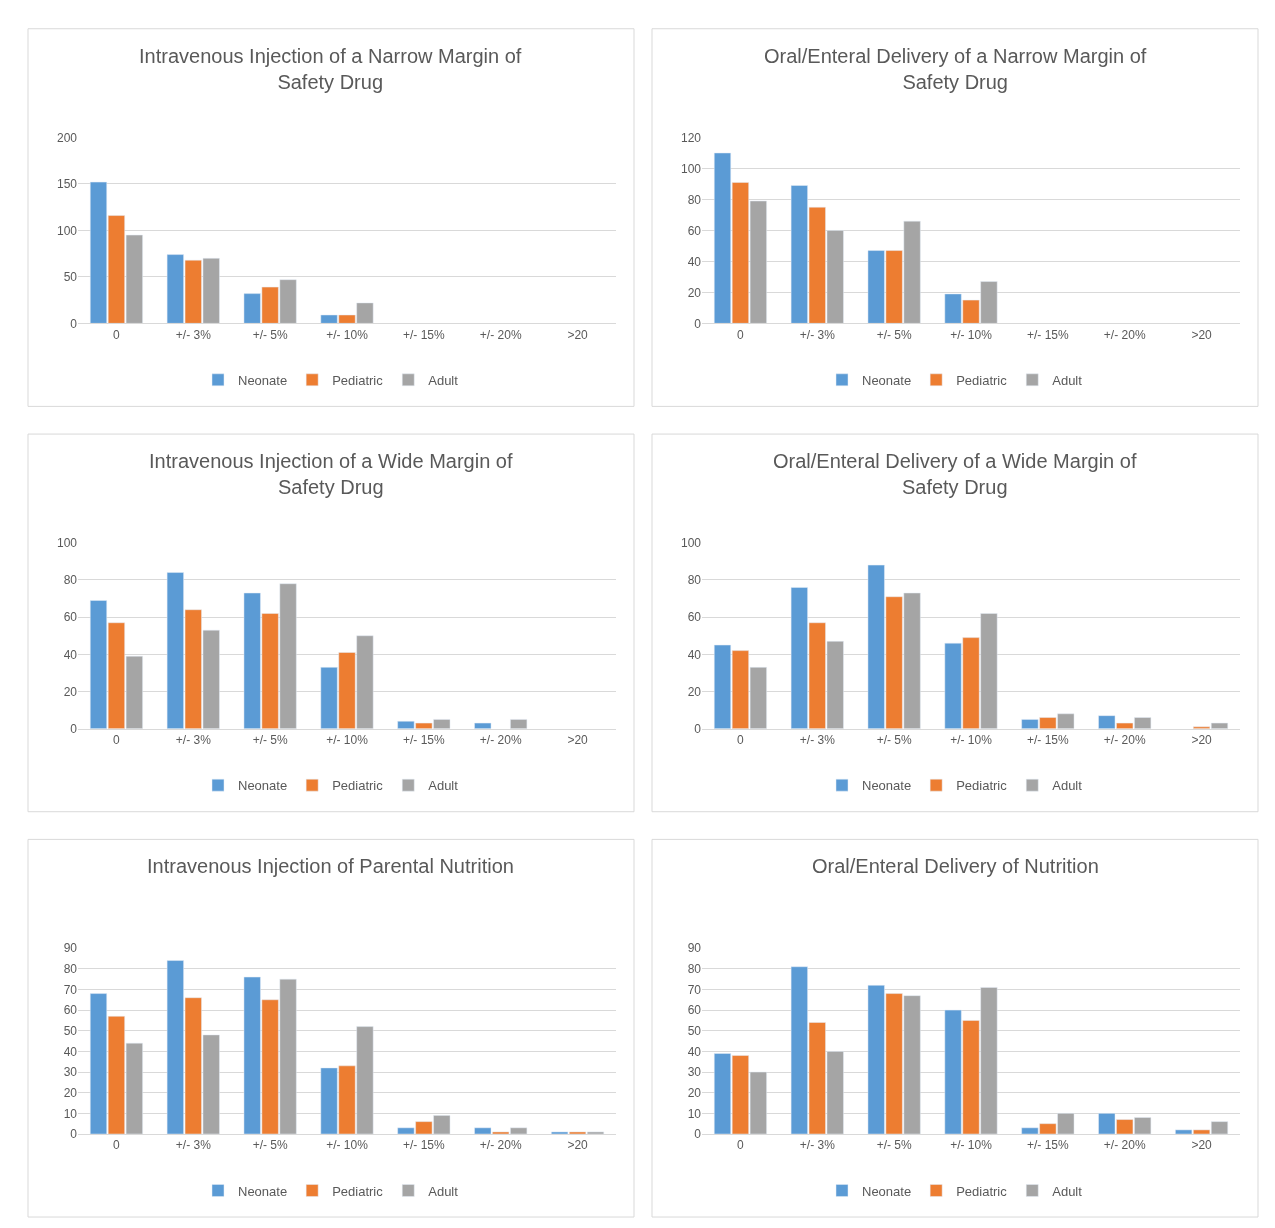  Describe the element at coordinates (331, 474) in the screenshot. I see `chart-title: Intravenous Injection of a Wide Margin of Safety Drug` at that location.